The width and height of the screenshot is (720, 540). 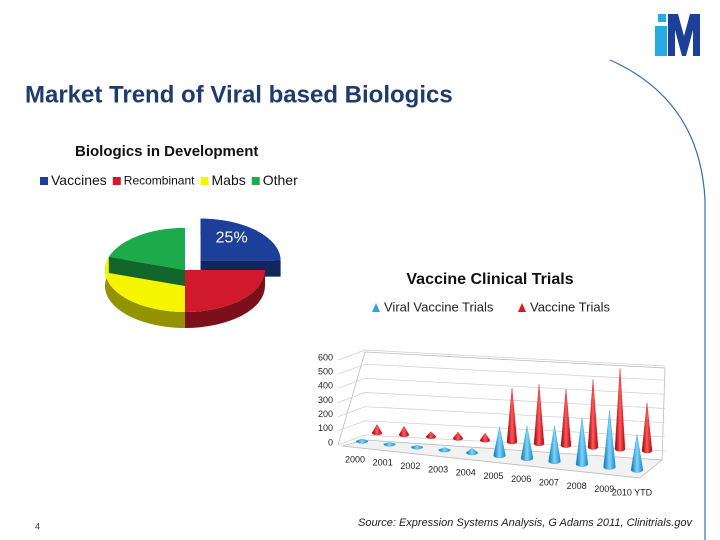 I want to click on y-tick-label: 600, so click(x=325, y=357).